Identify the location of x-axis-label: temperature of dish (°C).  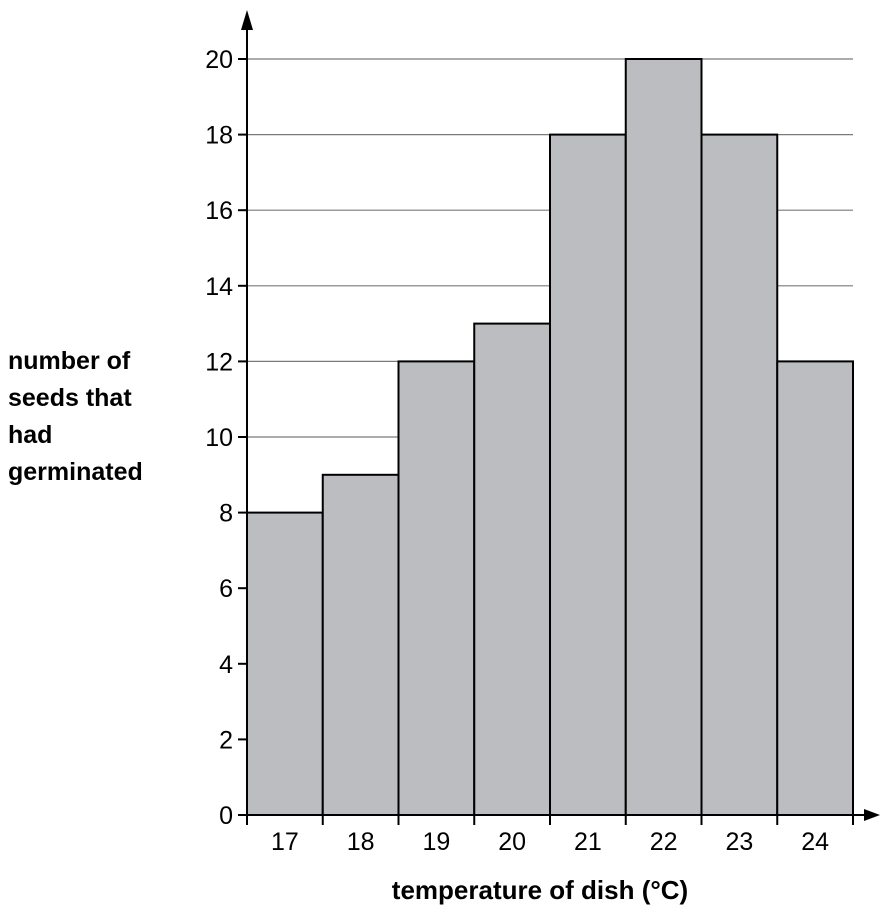
(540, 890).